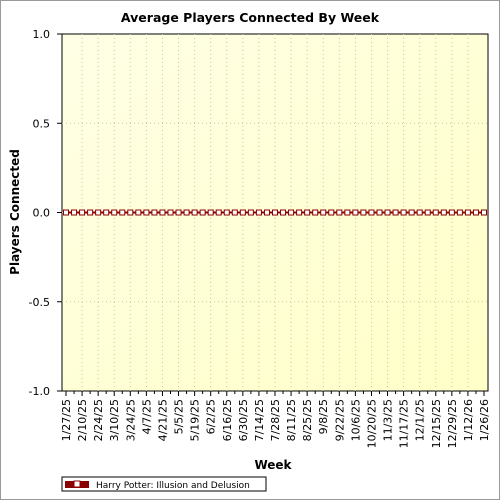 Image resolution: width=500 pixels, height=500 pixels. I want to click on x-tick-label: 1/26/26, so click(484, 420).